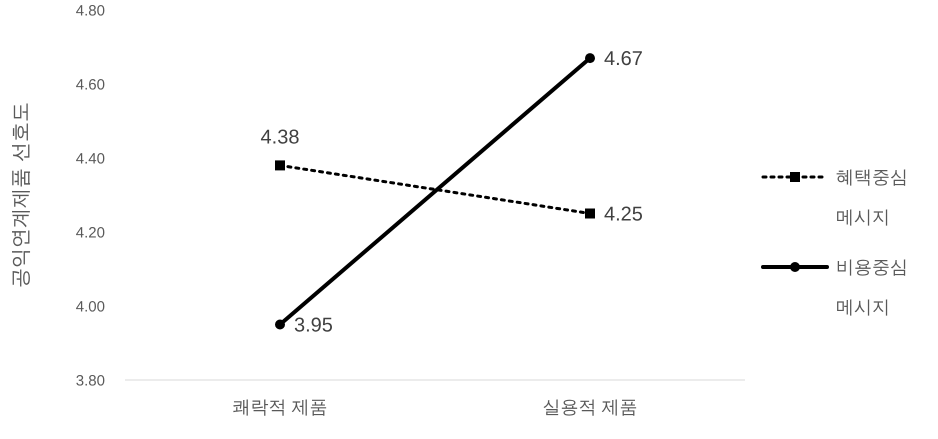 This screenshot has height=439, width=938. What do you see at coordinates (21, 195) in the screenshot?
I see `y-axis-title: 공익연계제품 선호도` at bounding box center [21, 195].